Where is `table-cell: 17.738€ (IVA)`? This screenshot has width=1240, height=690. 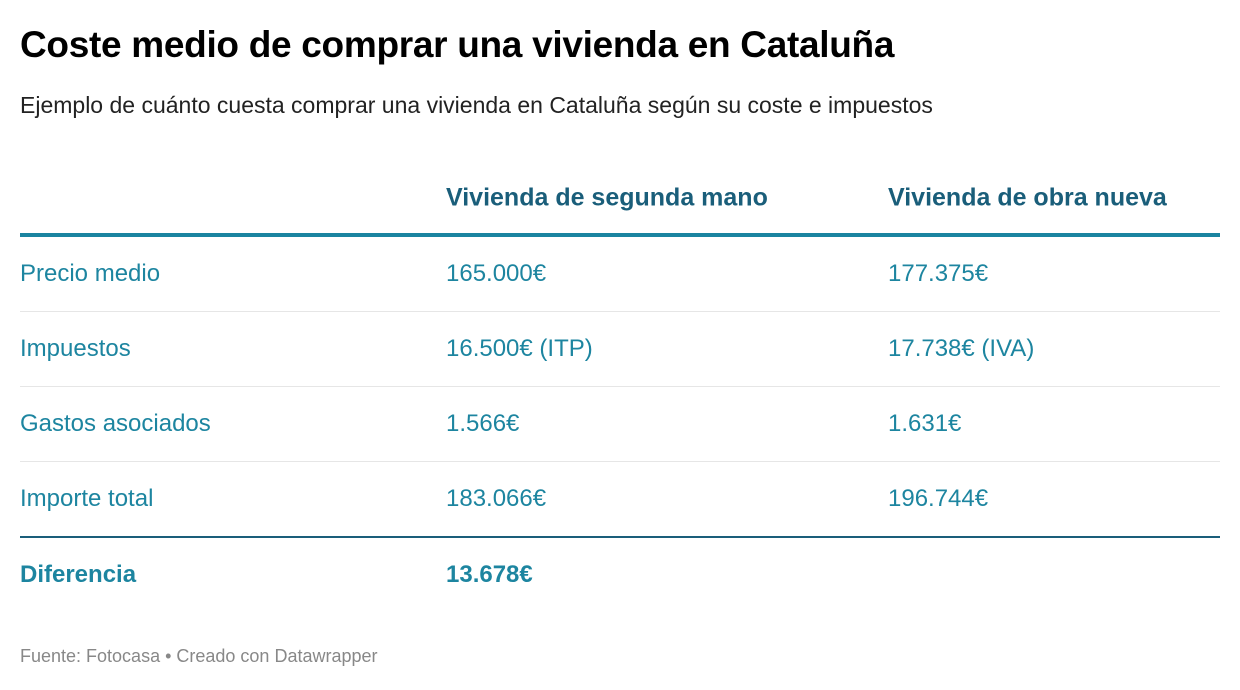 table-cell: 17.738€ (IVA) is located at coordinates (961, 348).